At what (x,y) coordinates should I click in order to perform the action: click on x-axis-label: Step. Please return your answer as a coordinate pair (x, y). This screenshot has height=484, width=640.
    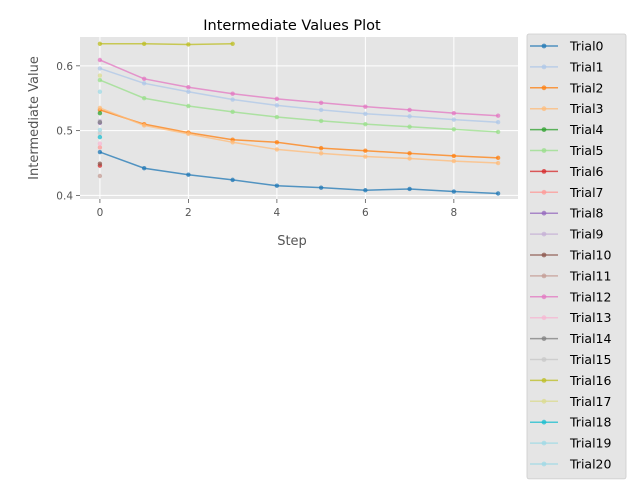
    Looking at the image, I should click on (292, 241).